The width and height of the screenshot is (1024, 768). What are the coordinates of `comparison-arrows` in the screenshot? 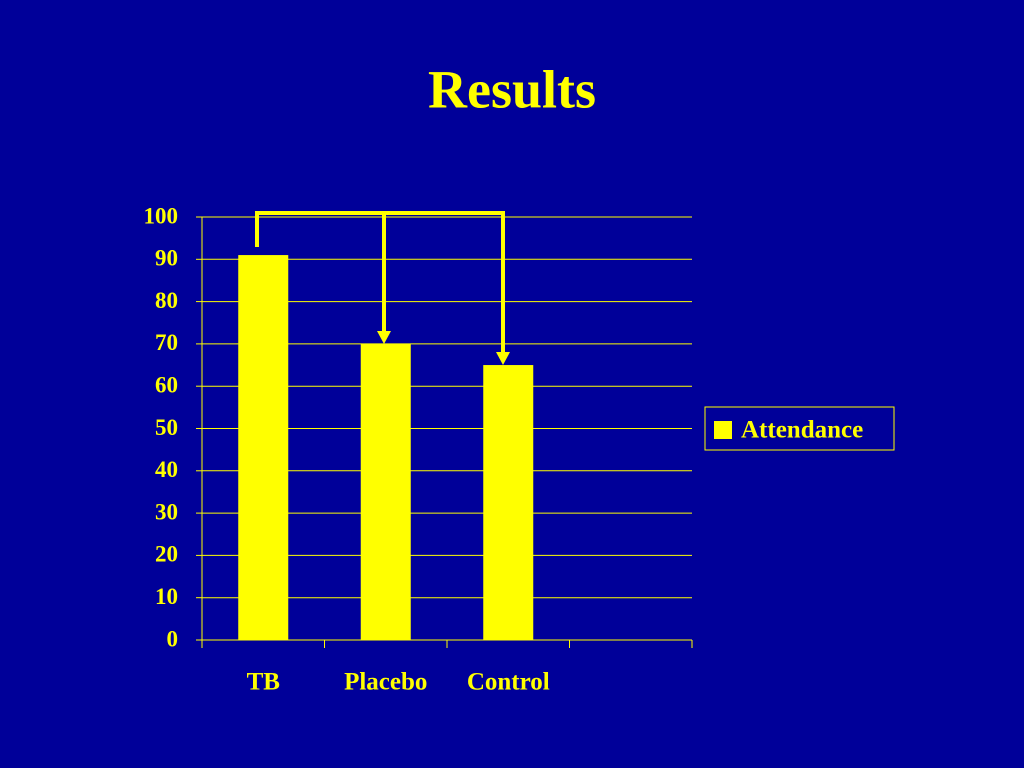 It's located at (380, 283).